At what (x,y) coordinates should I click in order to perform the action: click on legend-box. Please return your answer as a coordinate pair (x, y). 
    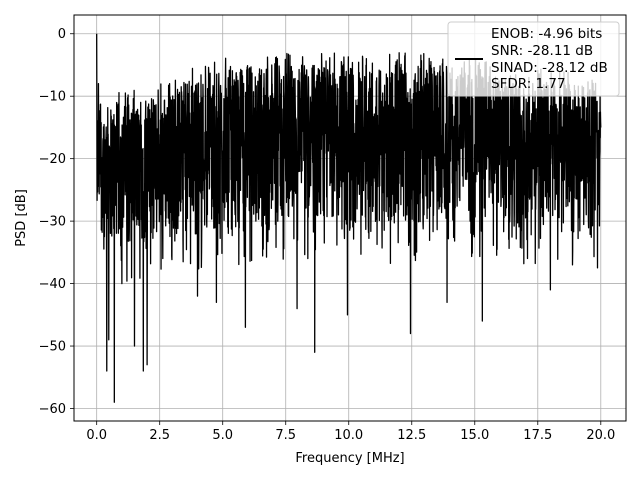
    Looking at the image, I should click on (533, 59).